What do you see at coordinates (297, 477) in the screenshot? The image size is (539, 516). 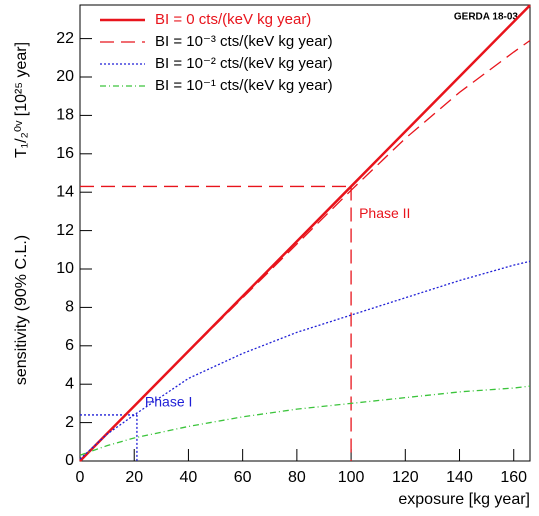 I see `x-tick-label: 80` at bounding box center [297, 477].